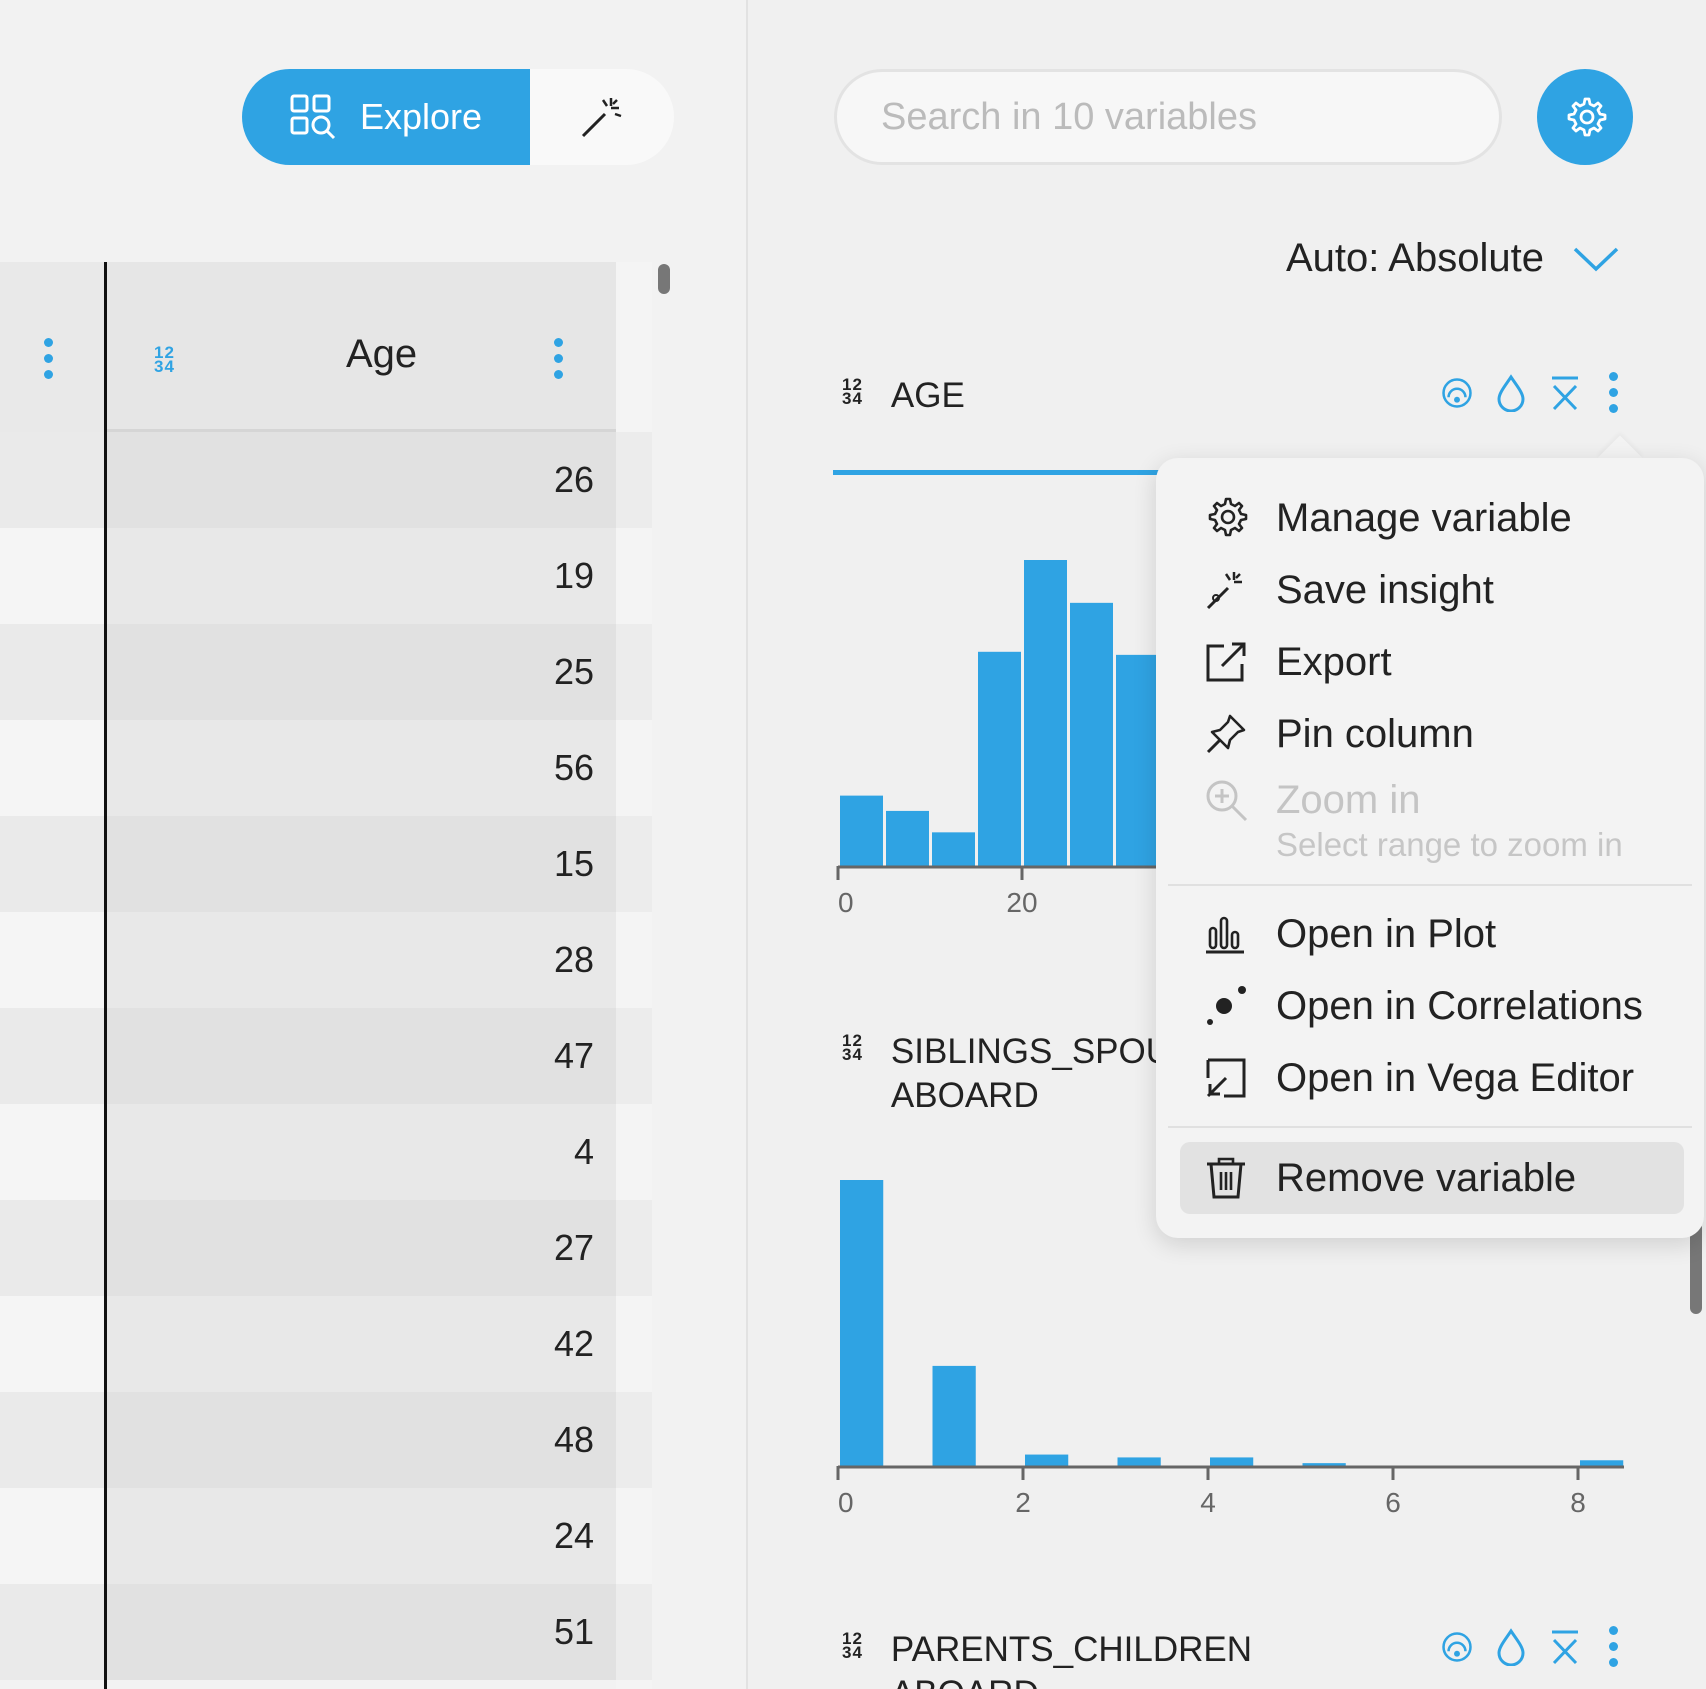  I want to click on menu-item-open-correlations: Open in Correlations, so click(1432, 1006).